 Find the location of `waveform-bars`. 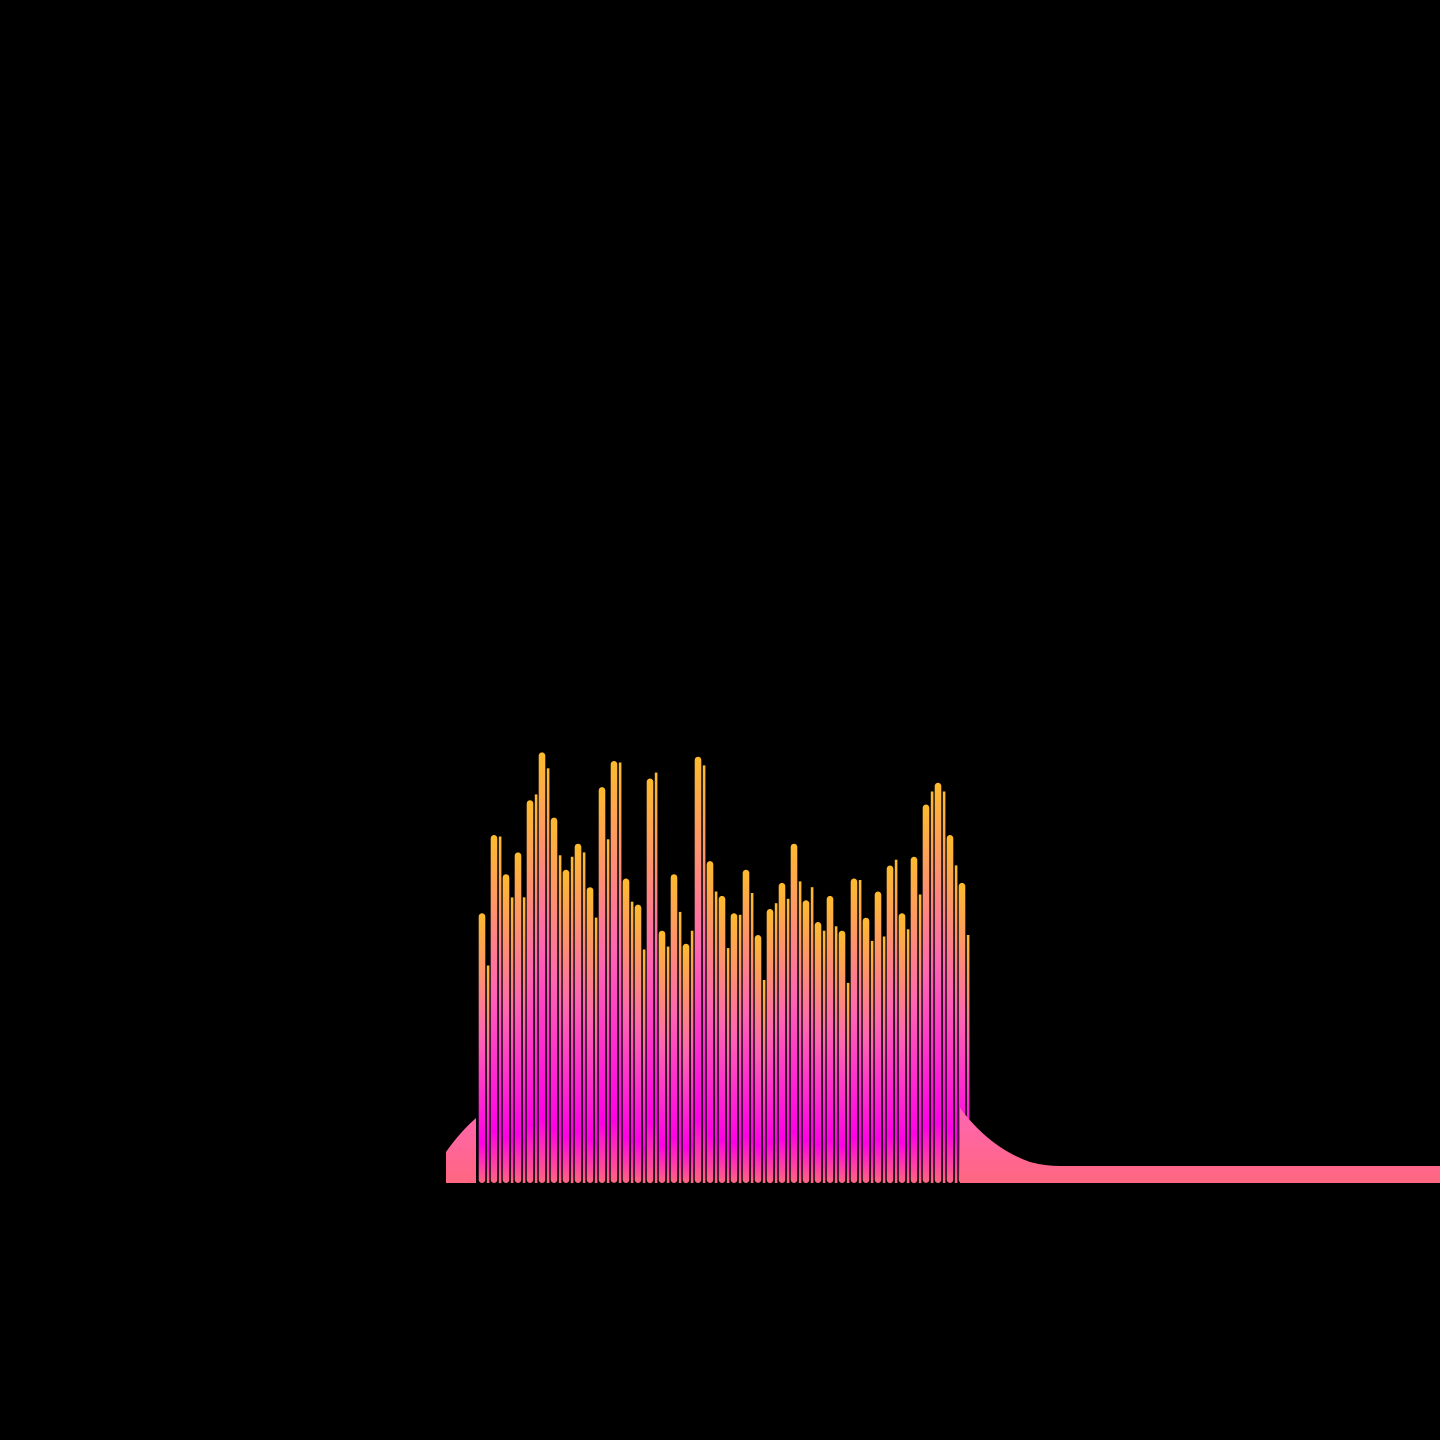

waveform-bars is located at coordinates (724, 968).